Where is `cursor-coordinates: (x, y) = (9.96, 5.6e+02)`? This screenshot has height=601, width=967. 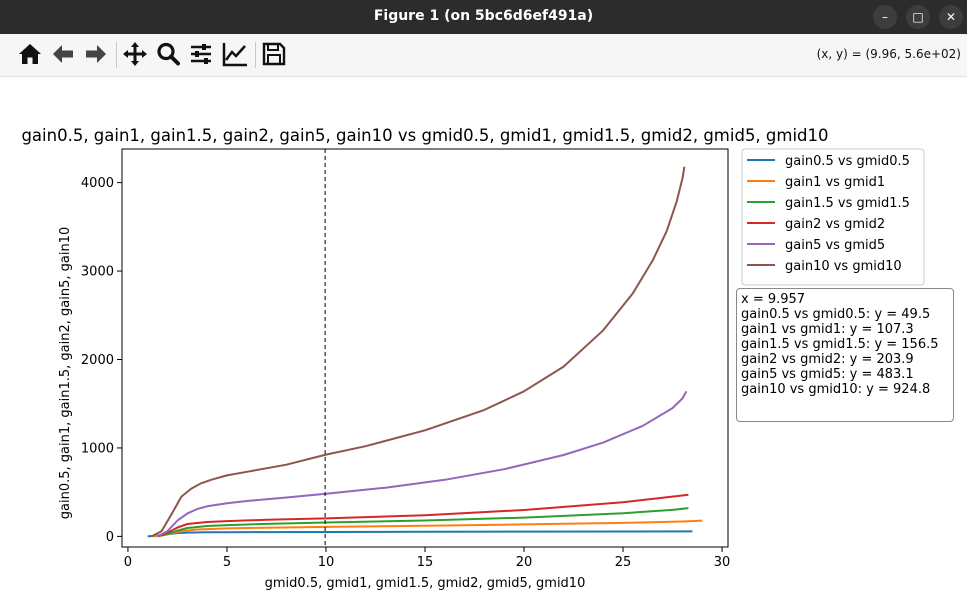 cursor-coordinates: (x, y) = (9.96, 5.6e+02) is located at coordinates (888, 54).